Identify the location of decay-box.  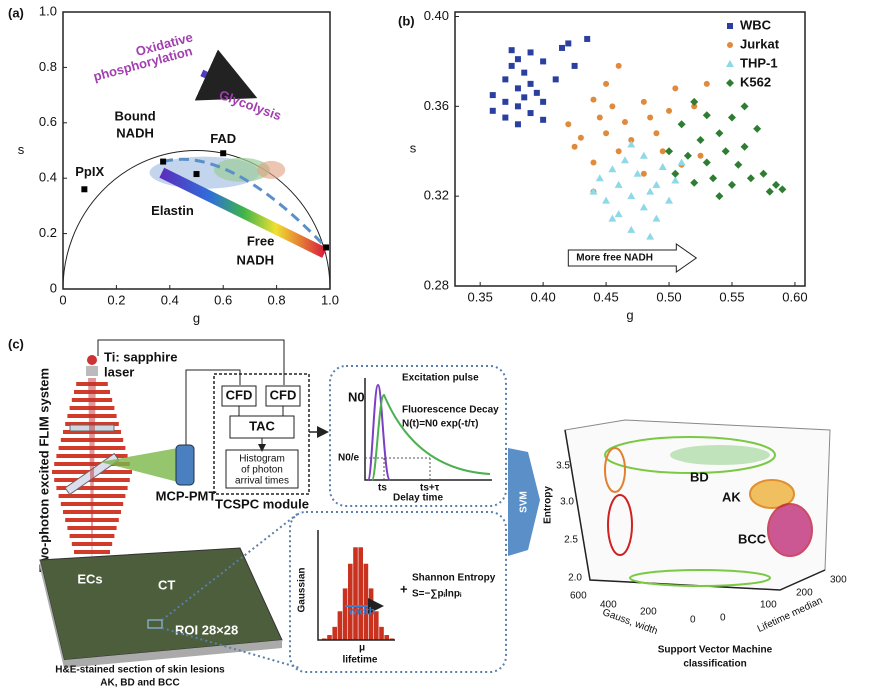
(418, 436).